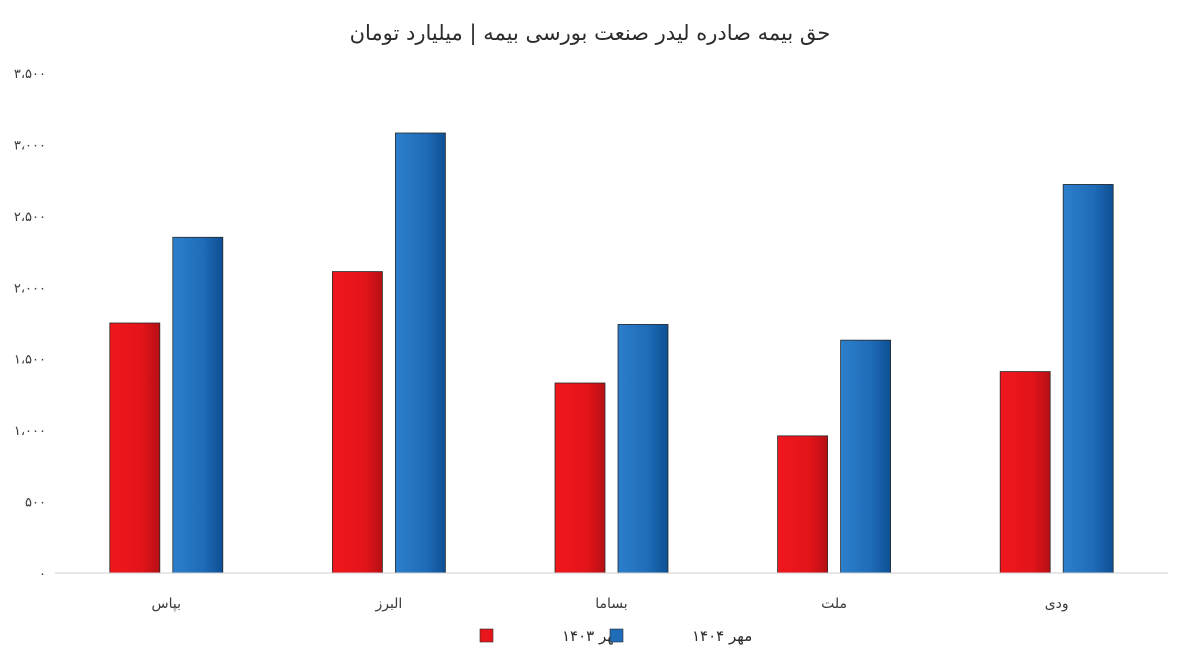  Describe the element at coordinates (1057, 604) in the screenshot. I see `x-tick-label: ودی` at that location.